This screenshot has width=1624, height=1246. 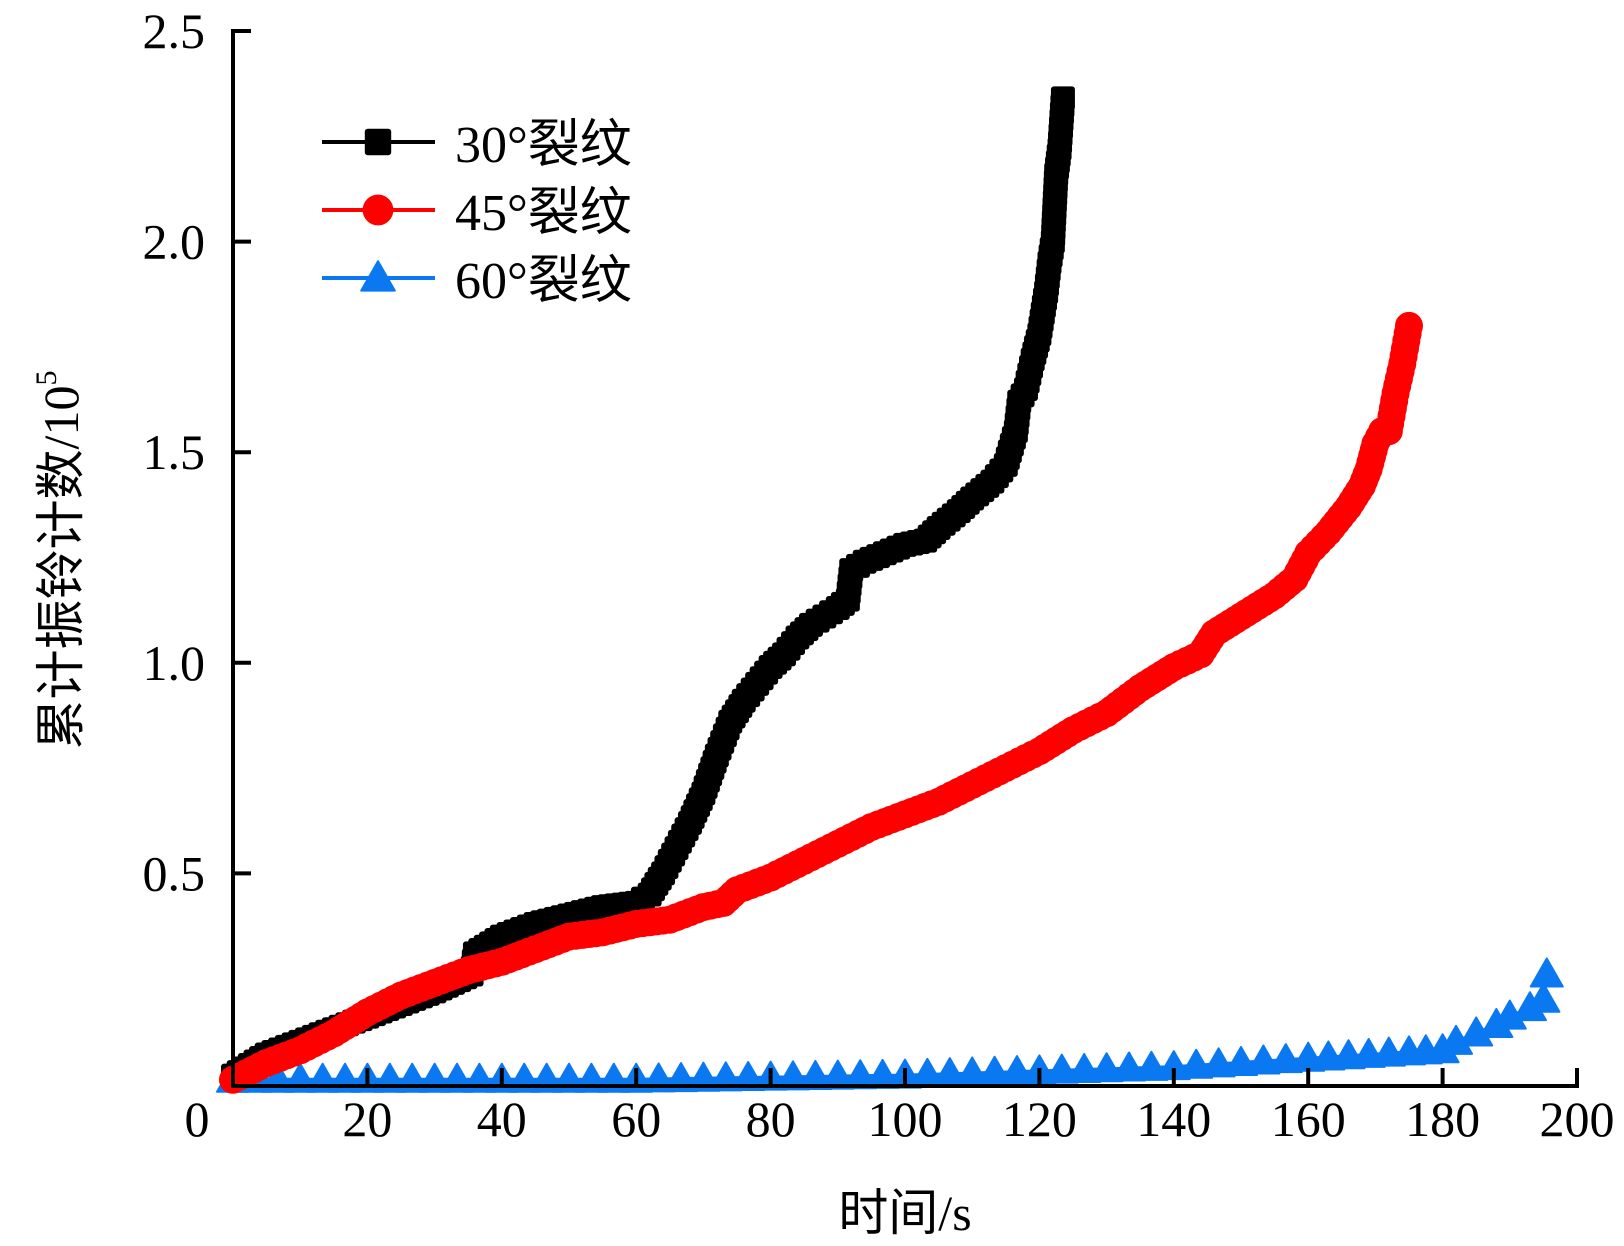 What do you see at coordinates (1039, 1119) in the screenshot?
I see `x-tick-label: 120` at bounding box center [1039, 1119].